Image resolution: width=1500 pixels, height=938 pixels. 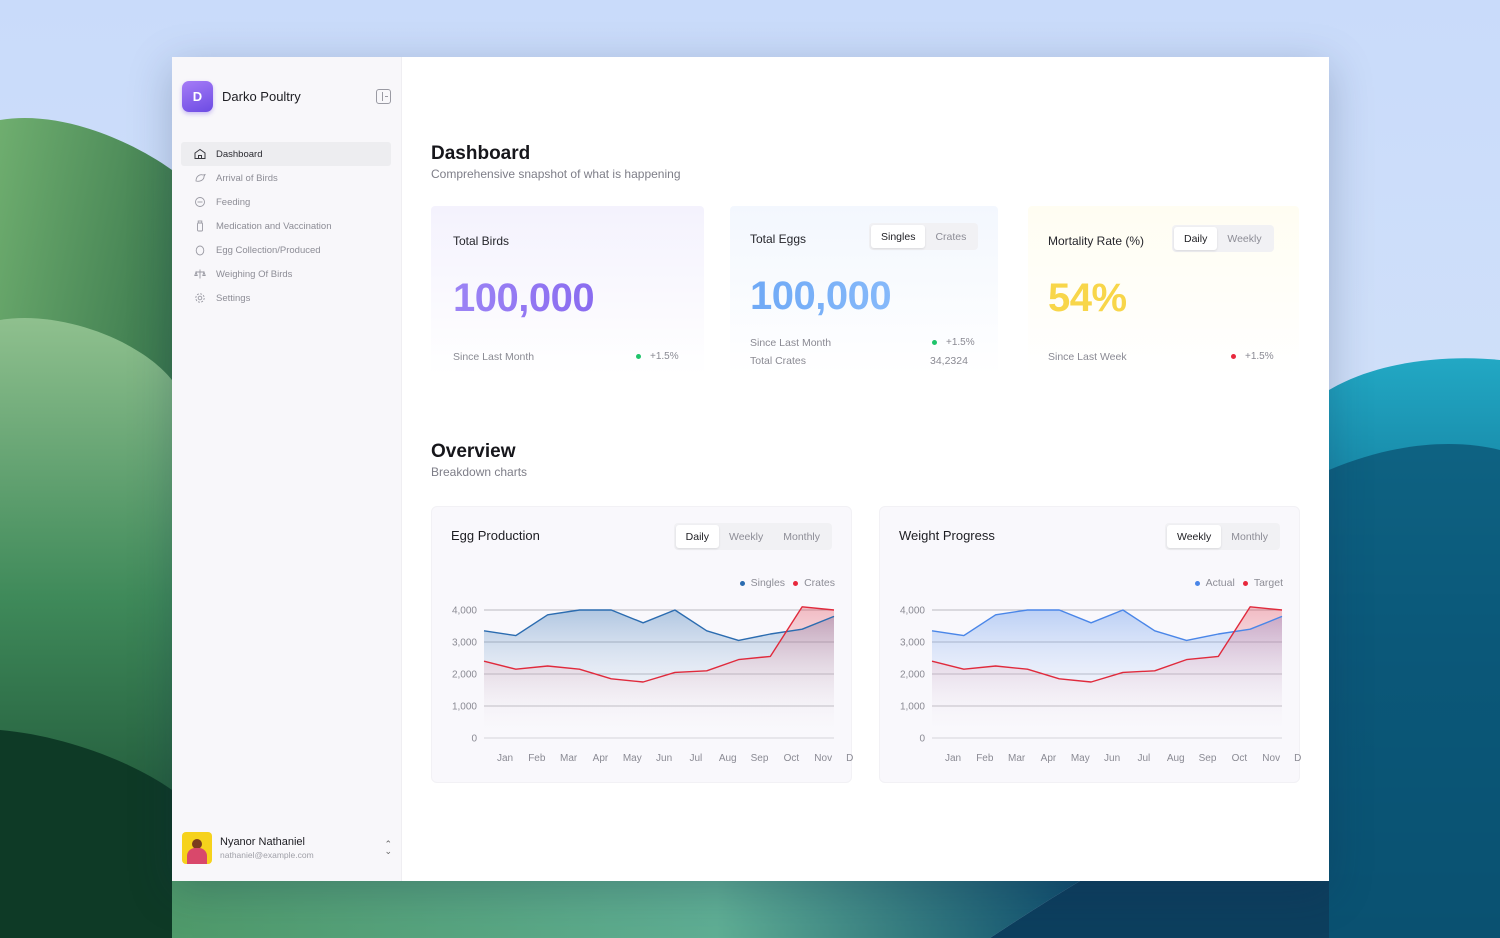 What do you see at coordinates (267, 855) in the screenshot?
I see `user-email: nathaniel@example.com` at bounding box center [267, 855].